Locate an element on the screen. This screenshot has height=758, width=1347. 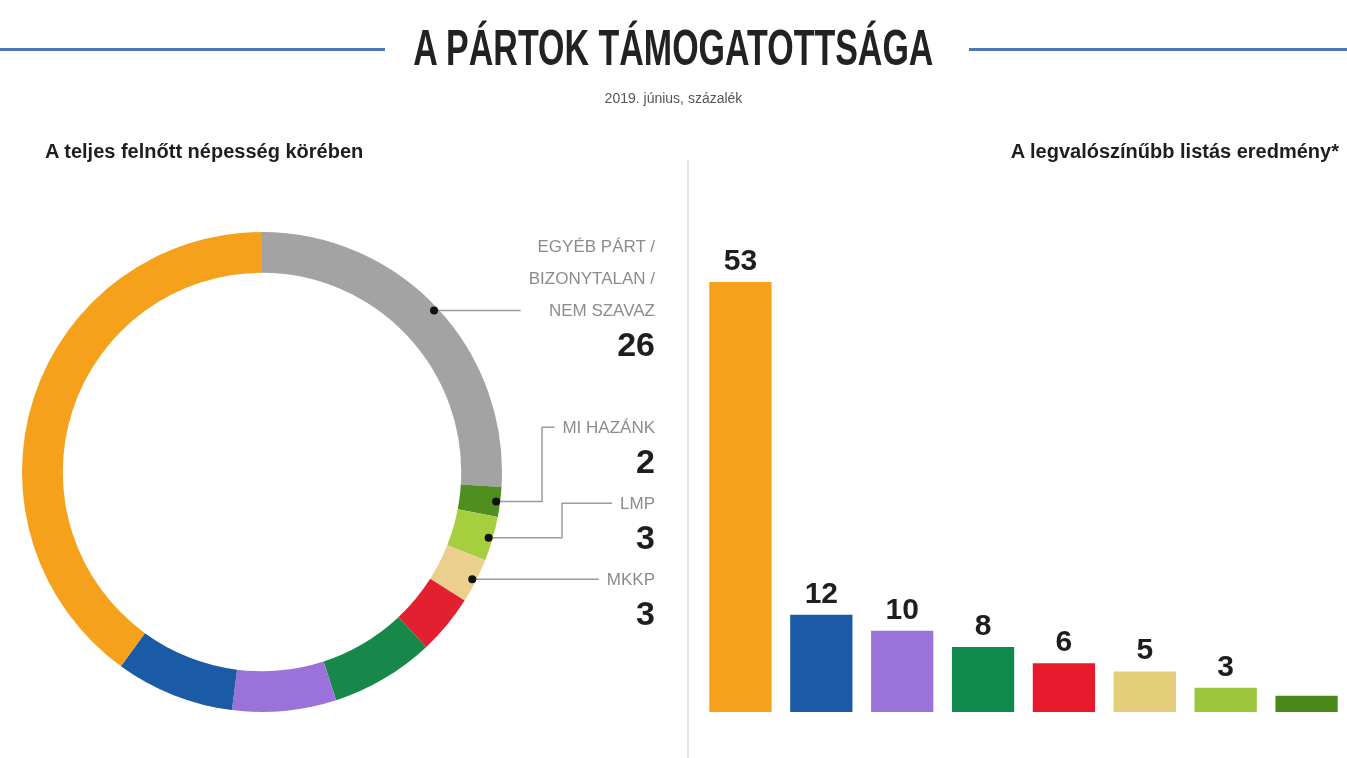
data-label: 10 is located at coordinates (902, 608).